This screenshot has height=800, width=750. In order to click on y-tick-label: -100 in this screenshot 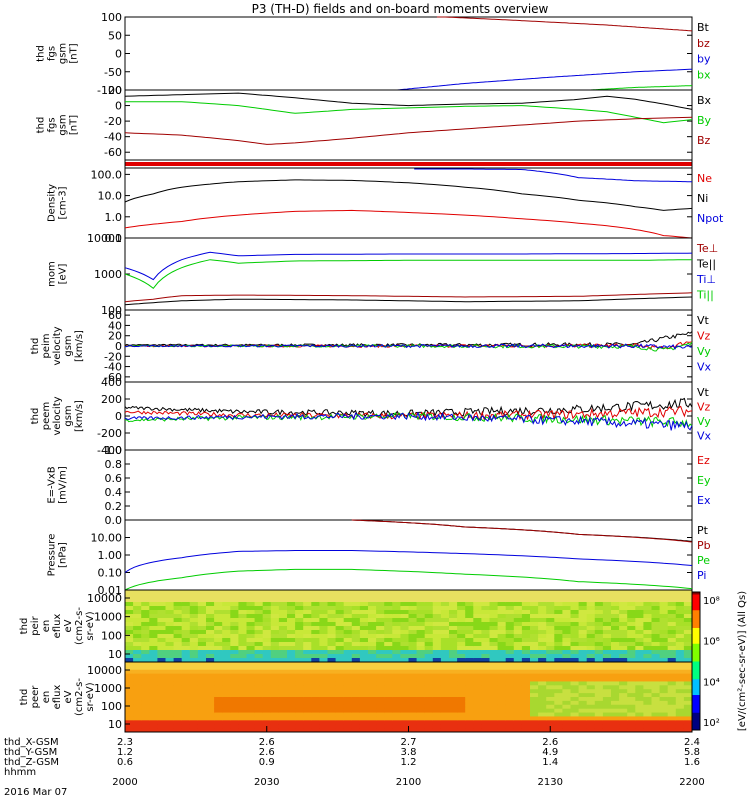, I will do `click(109, 90)`.